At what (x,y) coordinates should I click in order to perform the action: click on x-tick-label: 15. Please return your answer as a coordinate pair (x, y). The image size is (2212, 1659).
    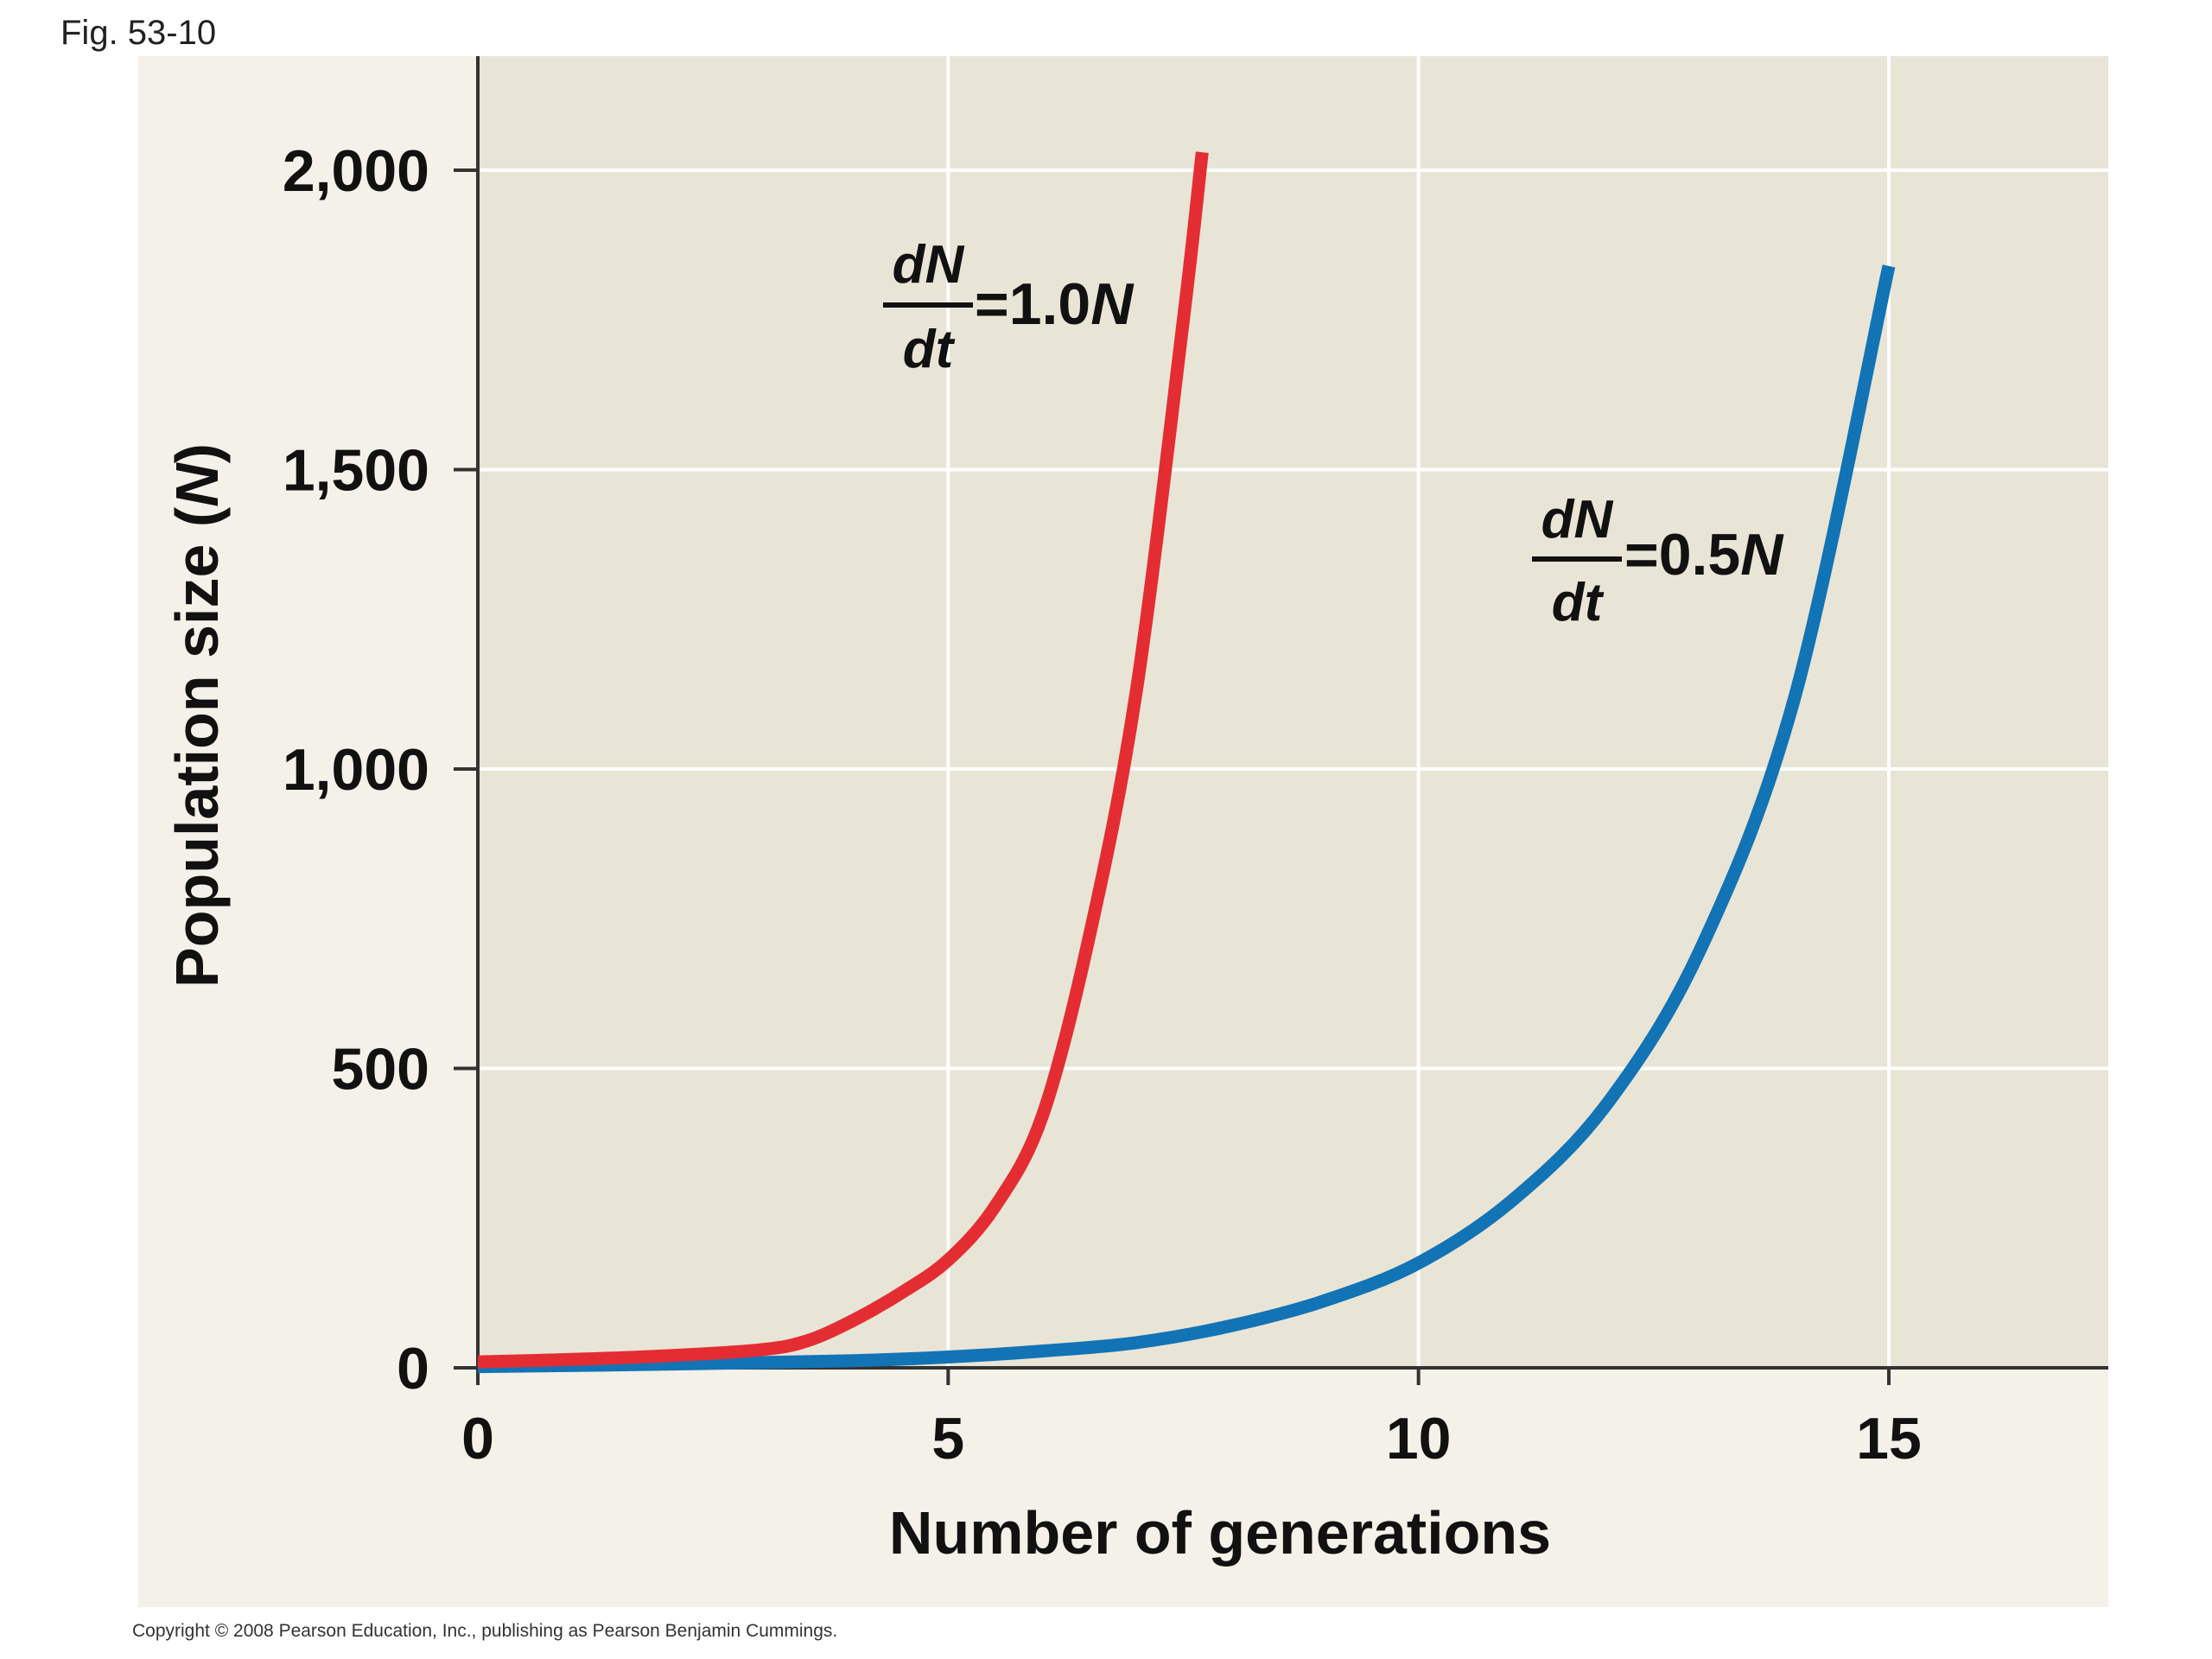
    Looking at the image, I should click on (1889, 1438).